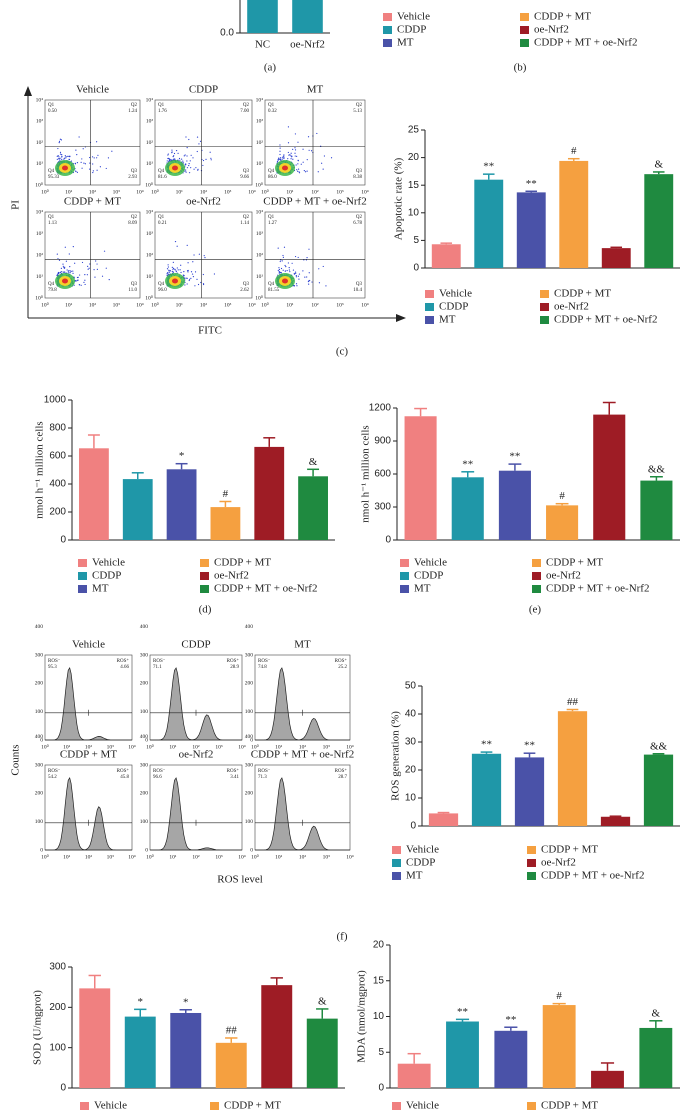 This screenshot has height=1111, width=685. Describe the element at coordinates (244, 223) in the screenshot. I see `quadrant-value: 1.14` at that location.